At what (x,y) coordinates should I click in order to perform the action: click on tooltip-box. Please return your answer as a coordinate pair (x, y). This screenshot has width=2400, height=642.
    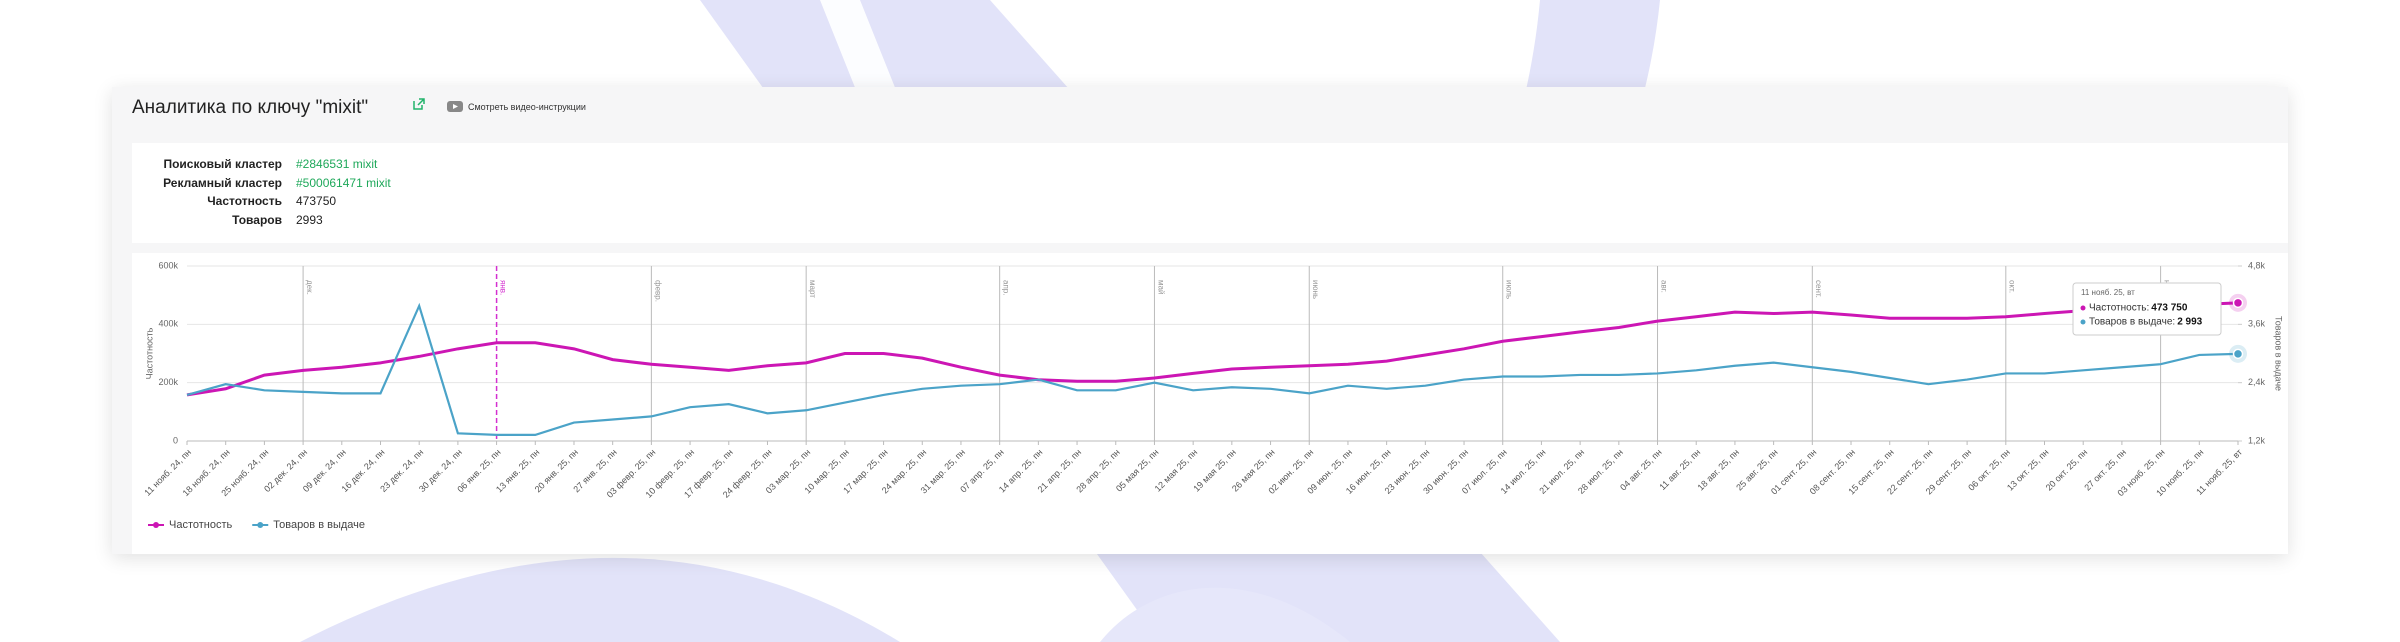
    Looking at the image, I should click on (2147, 309).